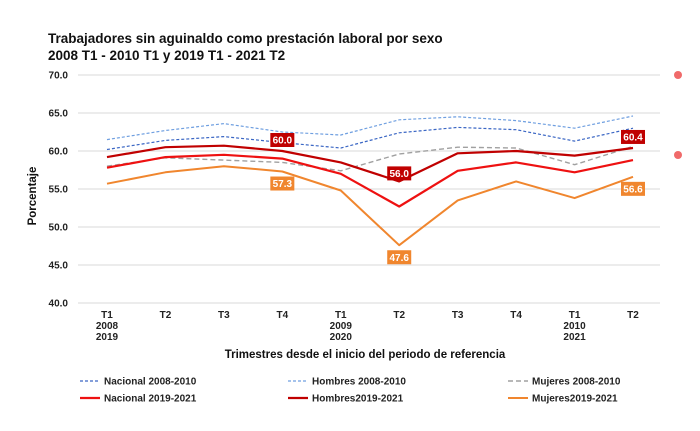  Describe the element at coordinates (359, 382) in the screenshot. I see `legend-label: Hombres 2008-2010` at that location.